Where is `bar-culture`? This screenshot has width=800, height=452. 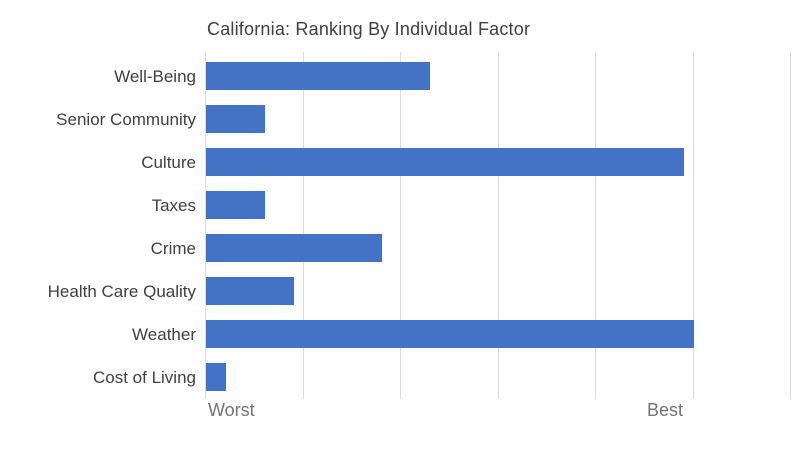 bar-culture is located at coordinates (445, 162).